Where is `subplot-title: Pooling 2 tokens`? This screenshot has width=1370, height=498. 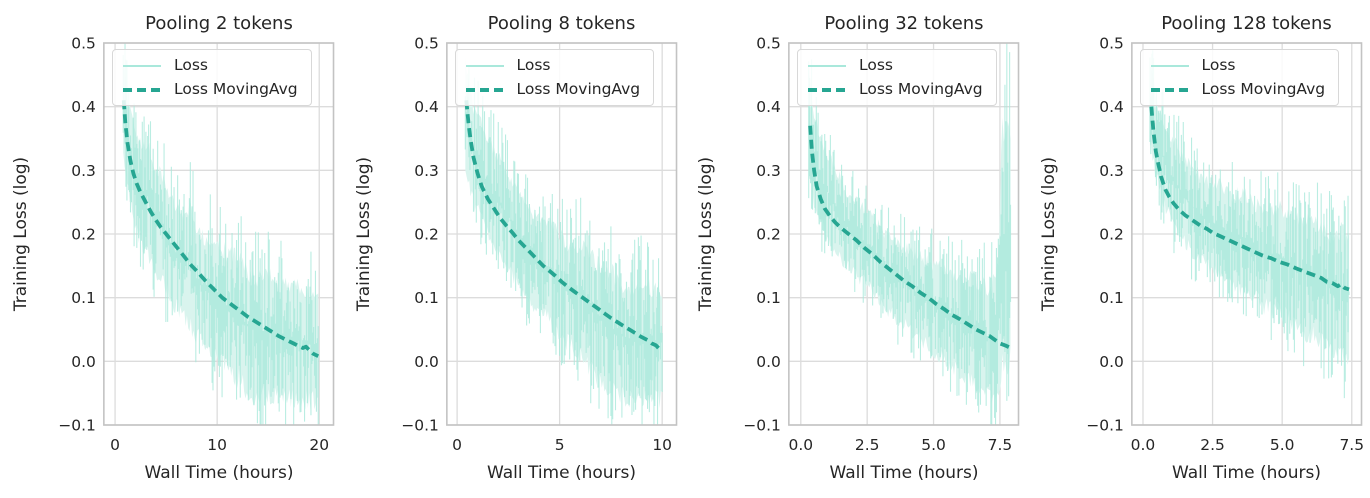
subplot-title: Pooling 2 tokens is located at coordinates (219, 23).